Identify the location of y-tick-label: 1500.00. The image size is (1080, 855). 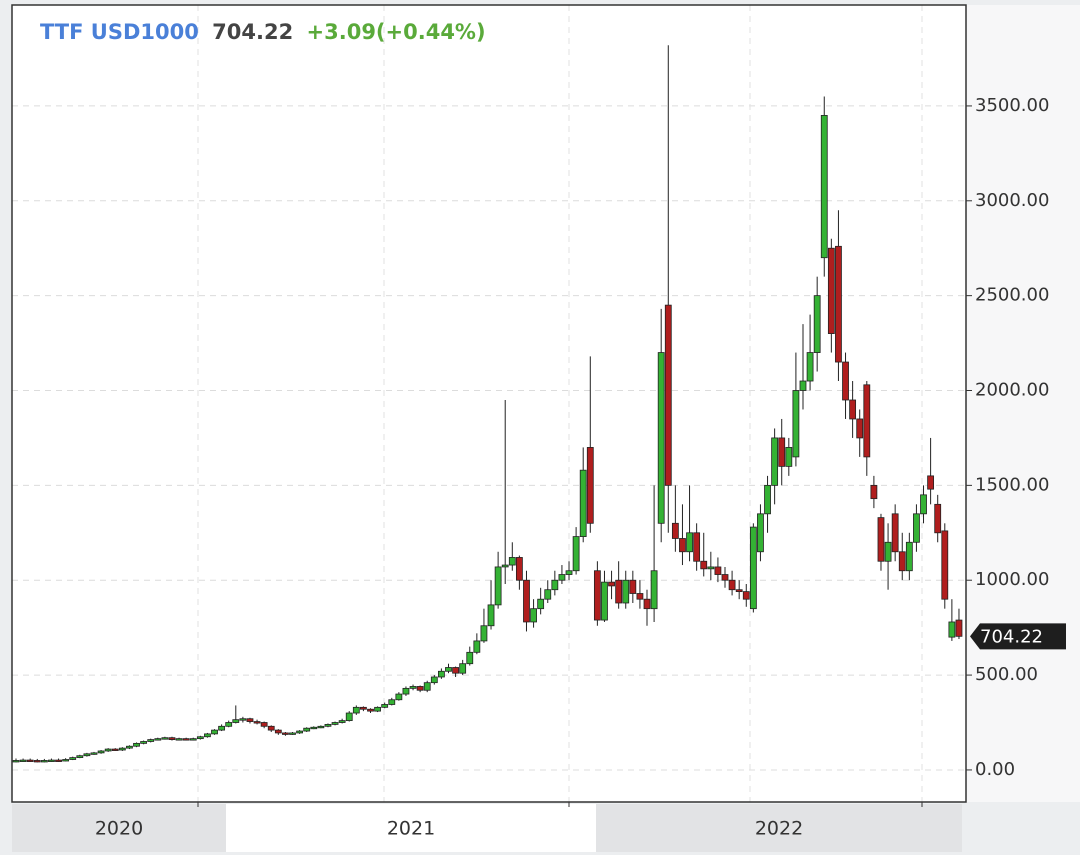
(1012, 484).